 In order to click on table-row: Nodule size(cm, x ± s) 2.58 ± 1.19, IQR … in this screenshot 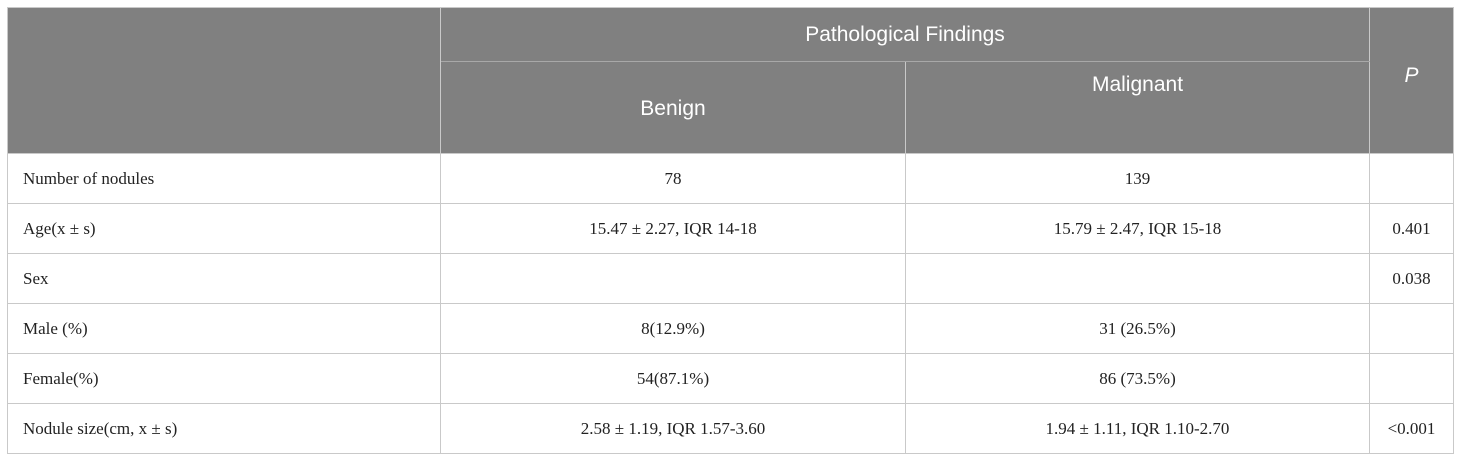, I will do `click(730, 428)`.